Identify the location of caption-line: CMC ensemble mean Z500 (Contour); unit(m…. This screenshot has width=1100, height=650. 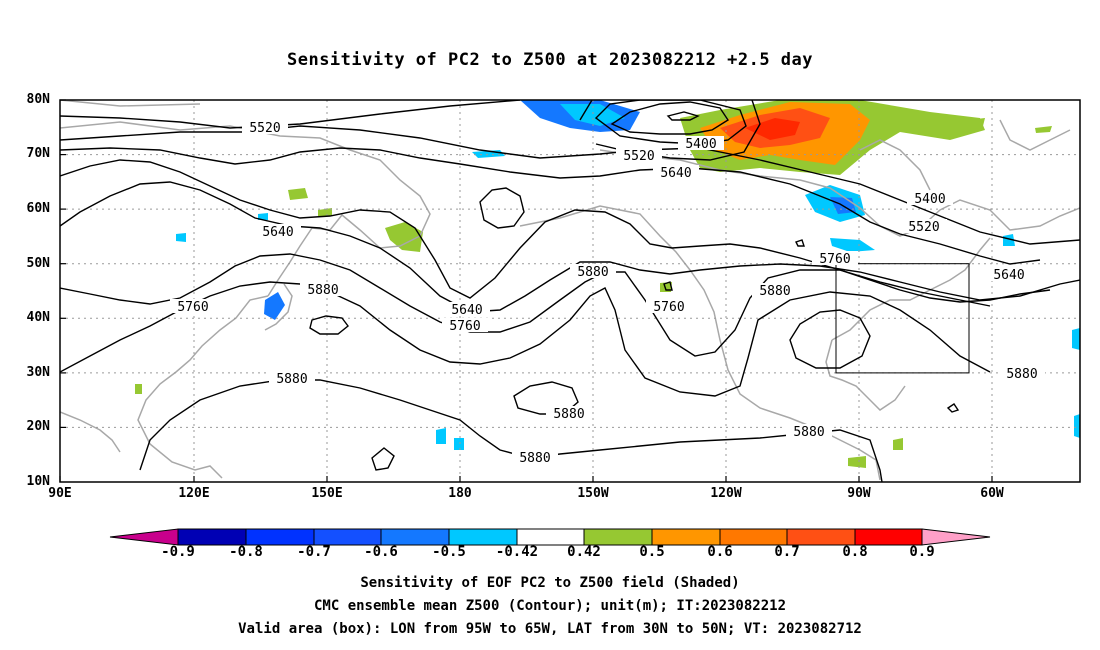
(549, 606).